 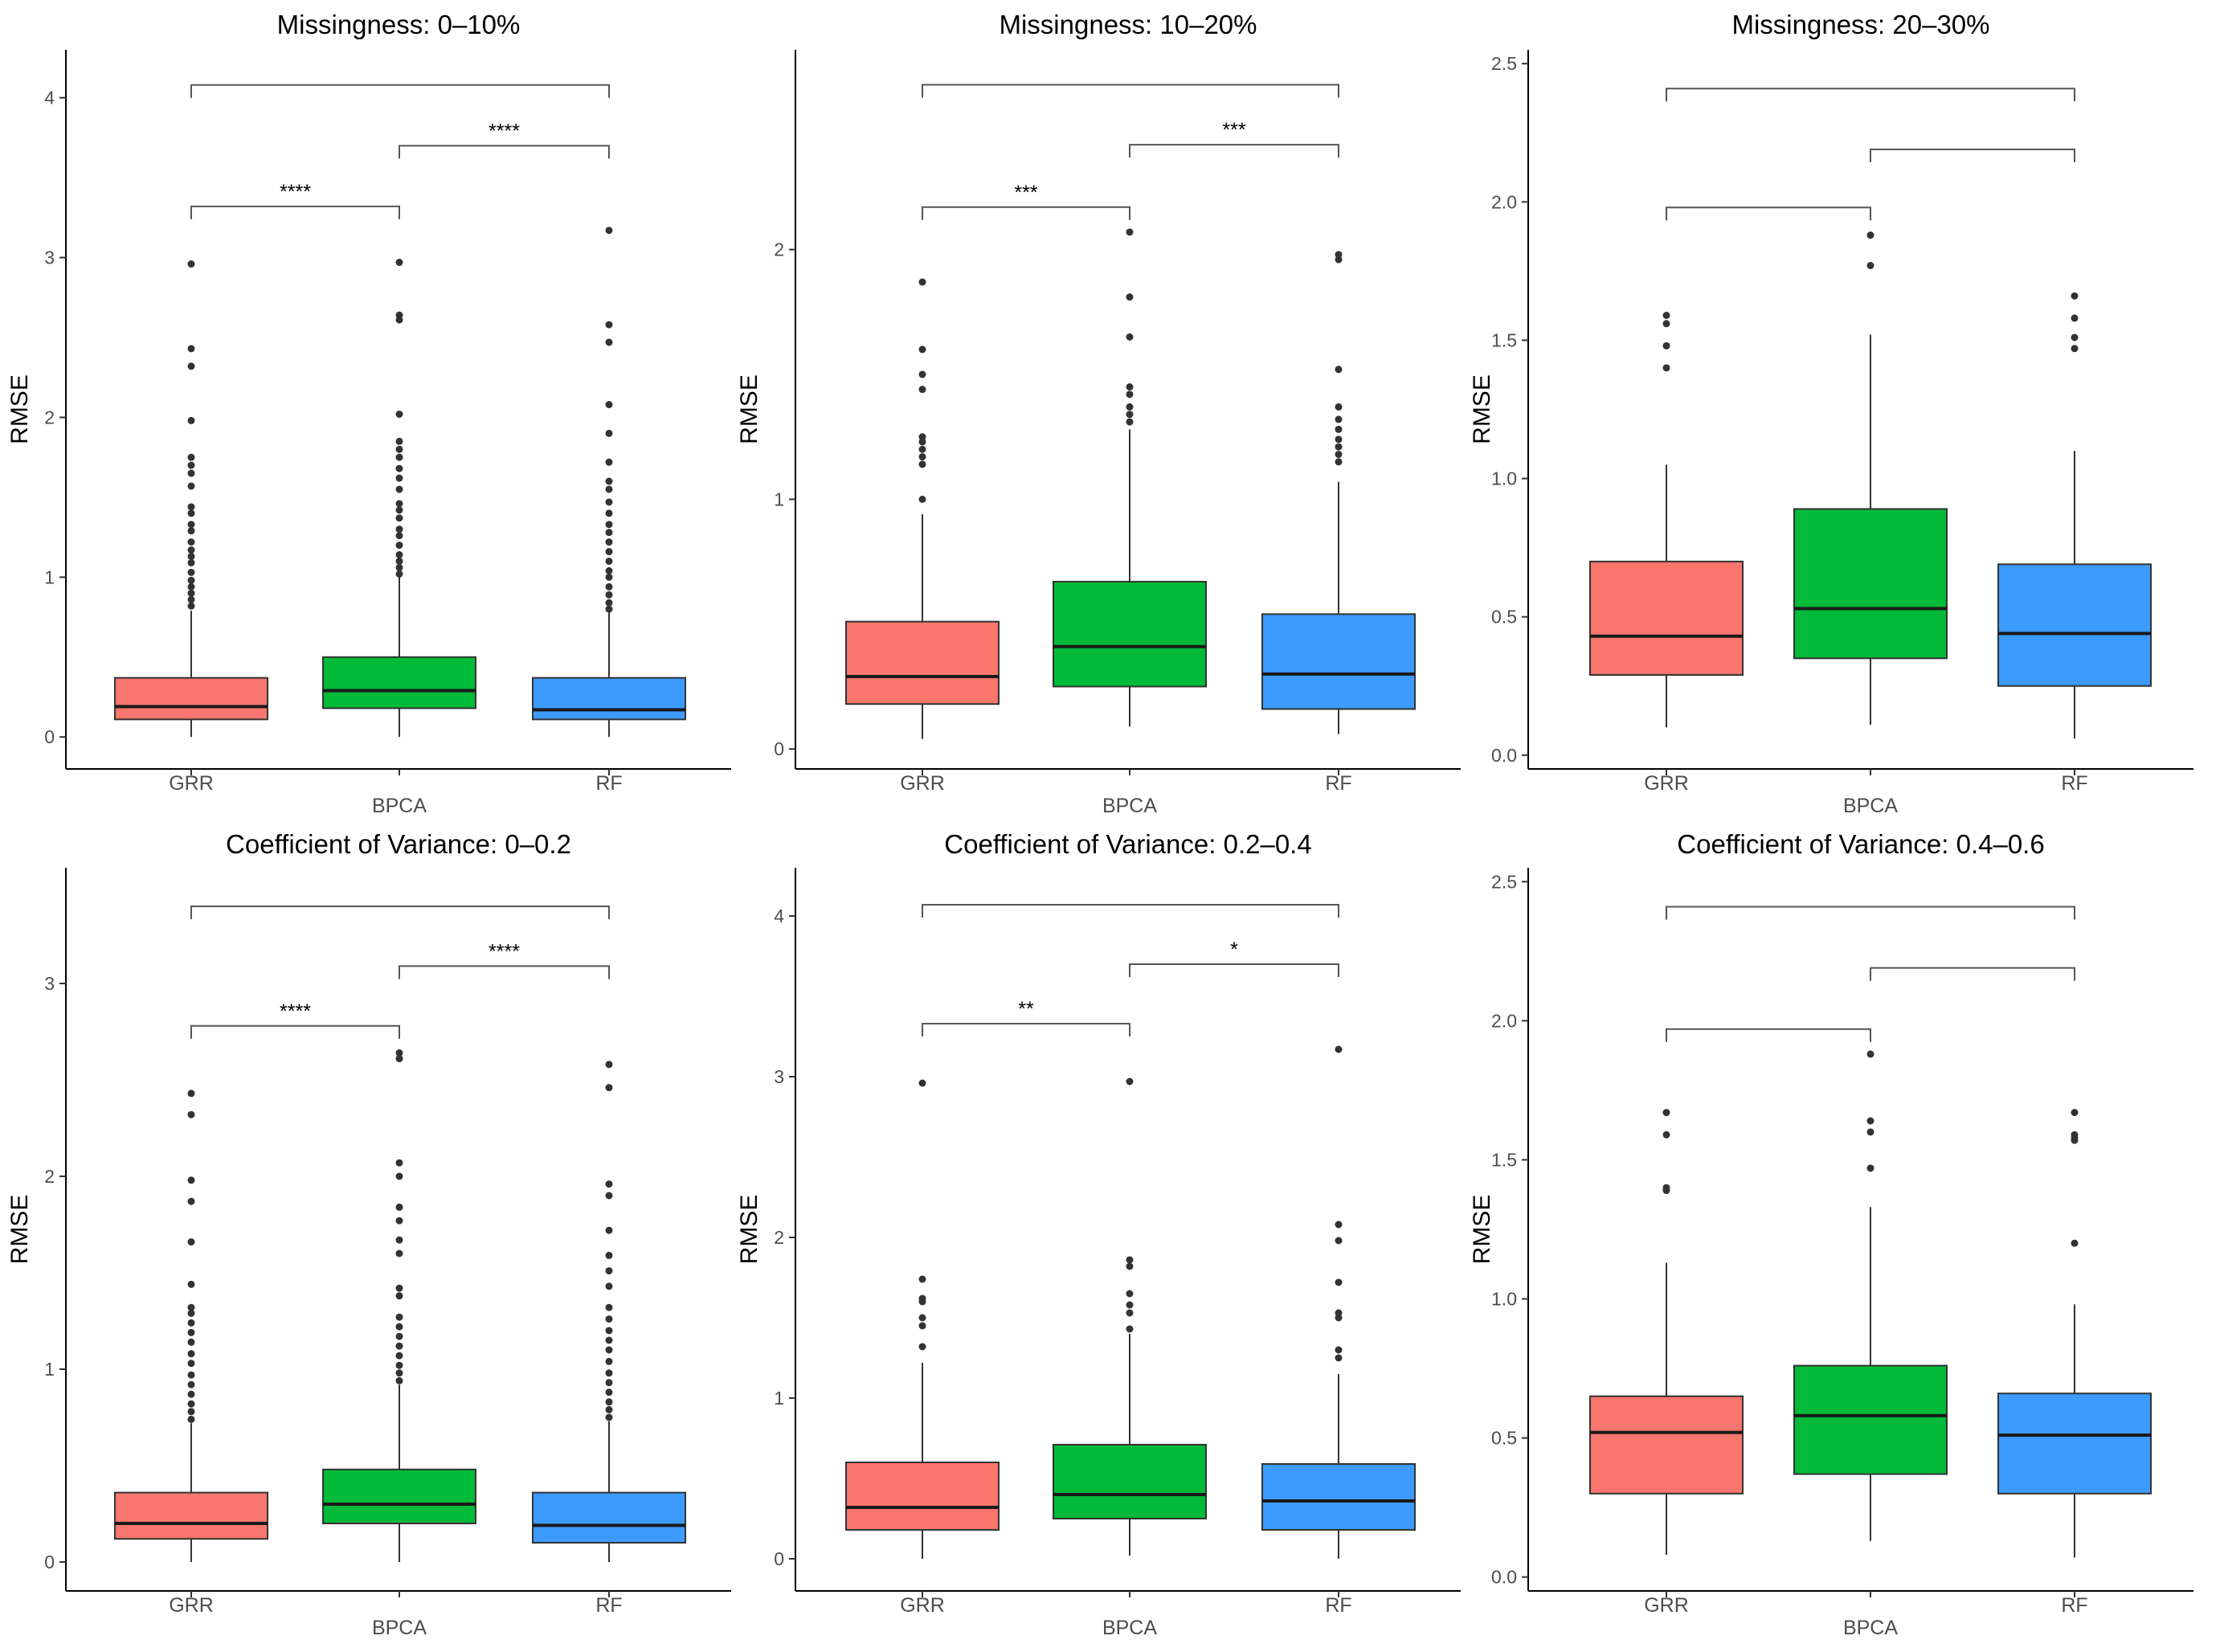 What do you see at coordinates (1234, 950) in the screenshot?
I see `significance-label: *` at bounding box center [1234, 950].